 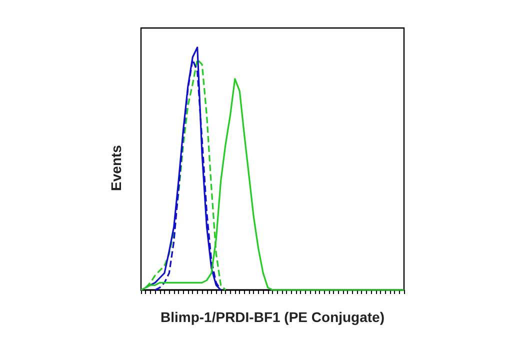 What do you see at coordinates (272, 317) in the screenshot?
I see `x-axis-title: Blimp-1/PRDI-BF1 (PE Conjugate)` at bounding box center [272, 317].